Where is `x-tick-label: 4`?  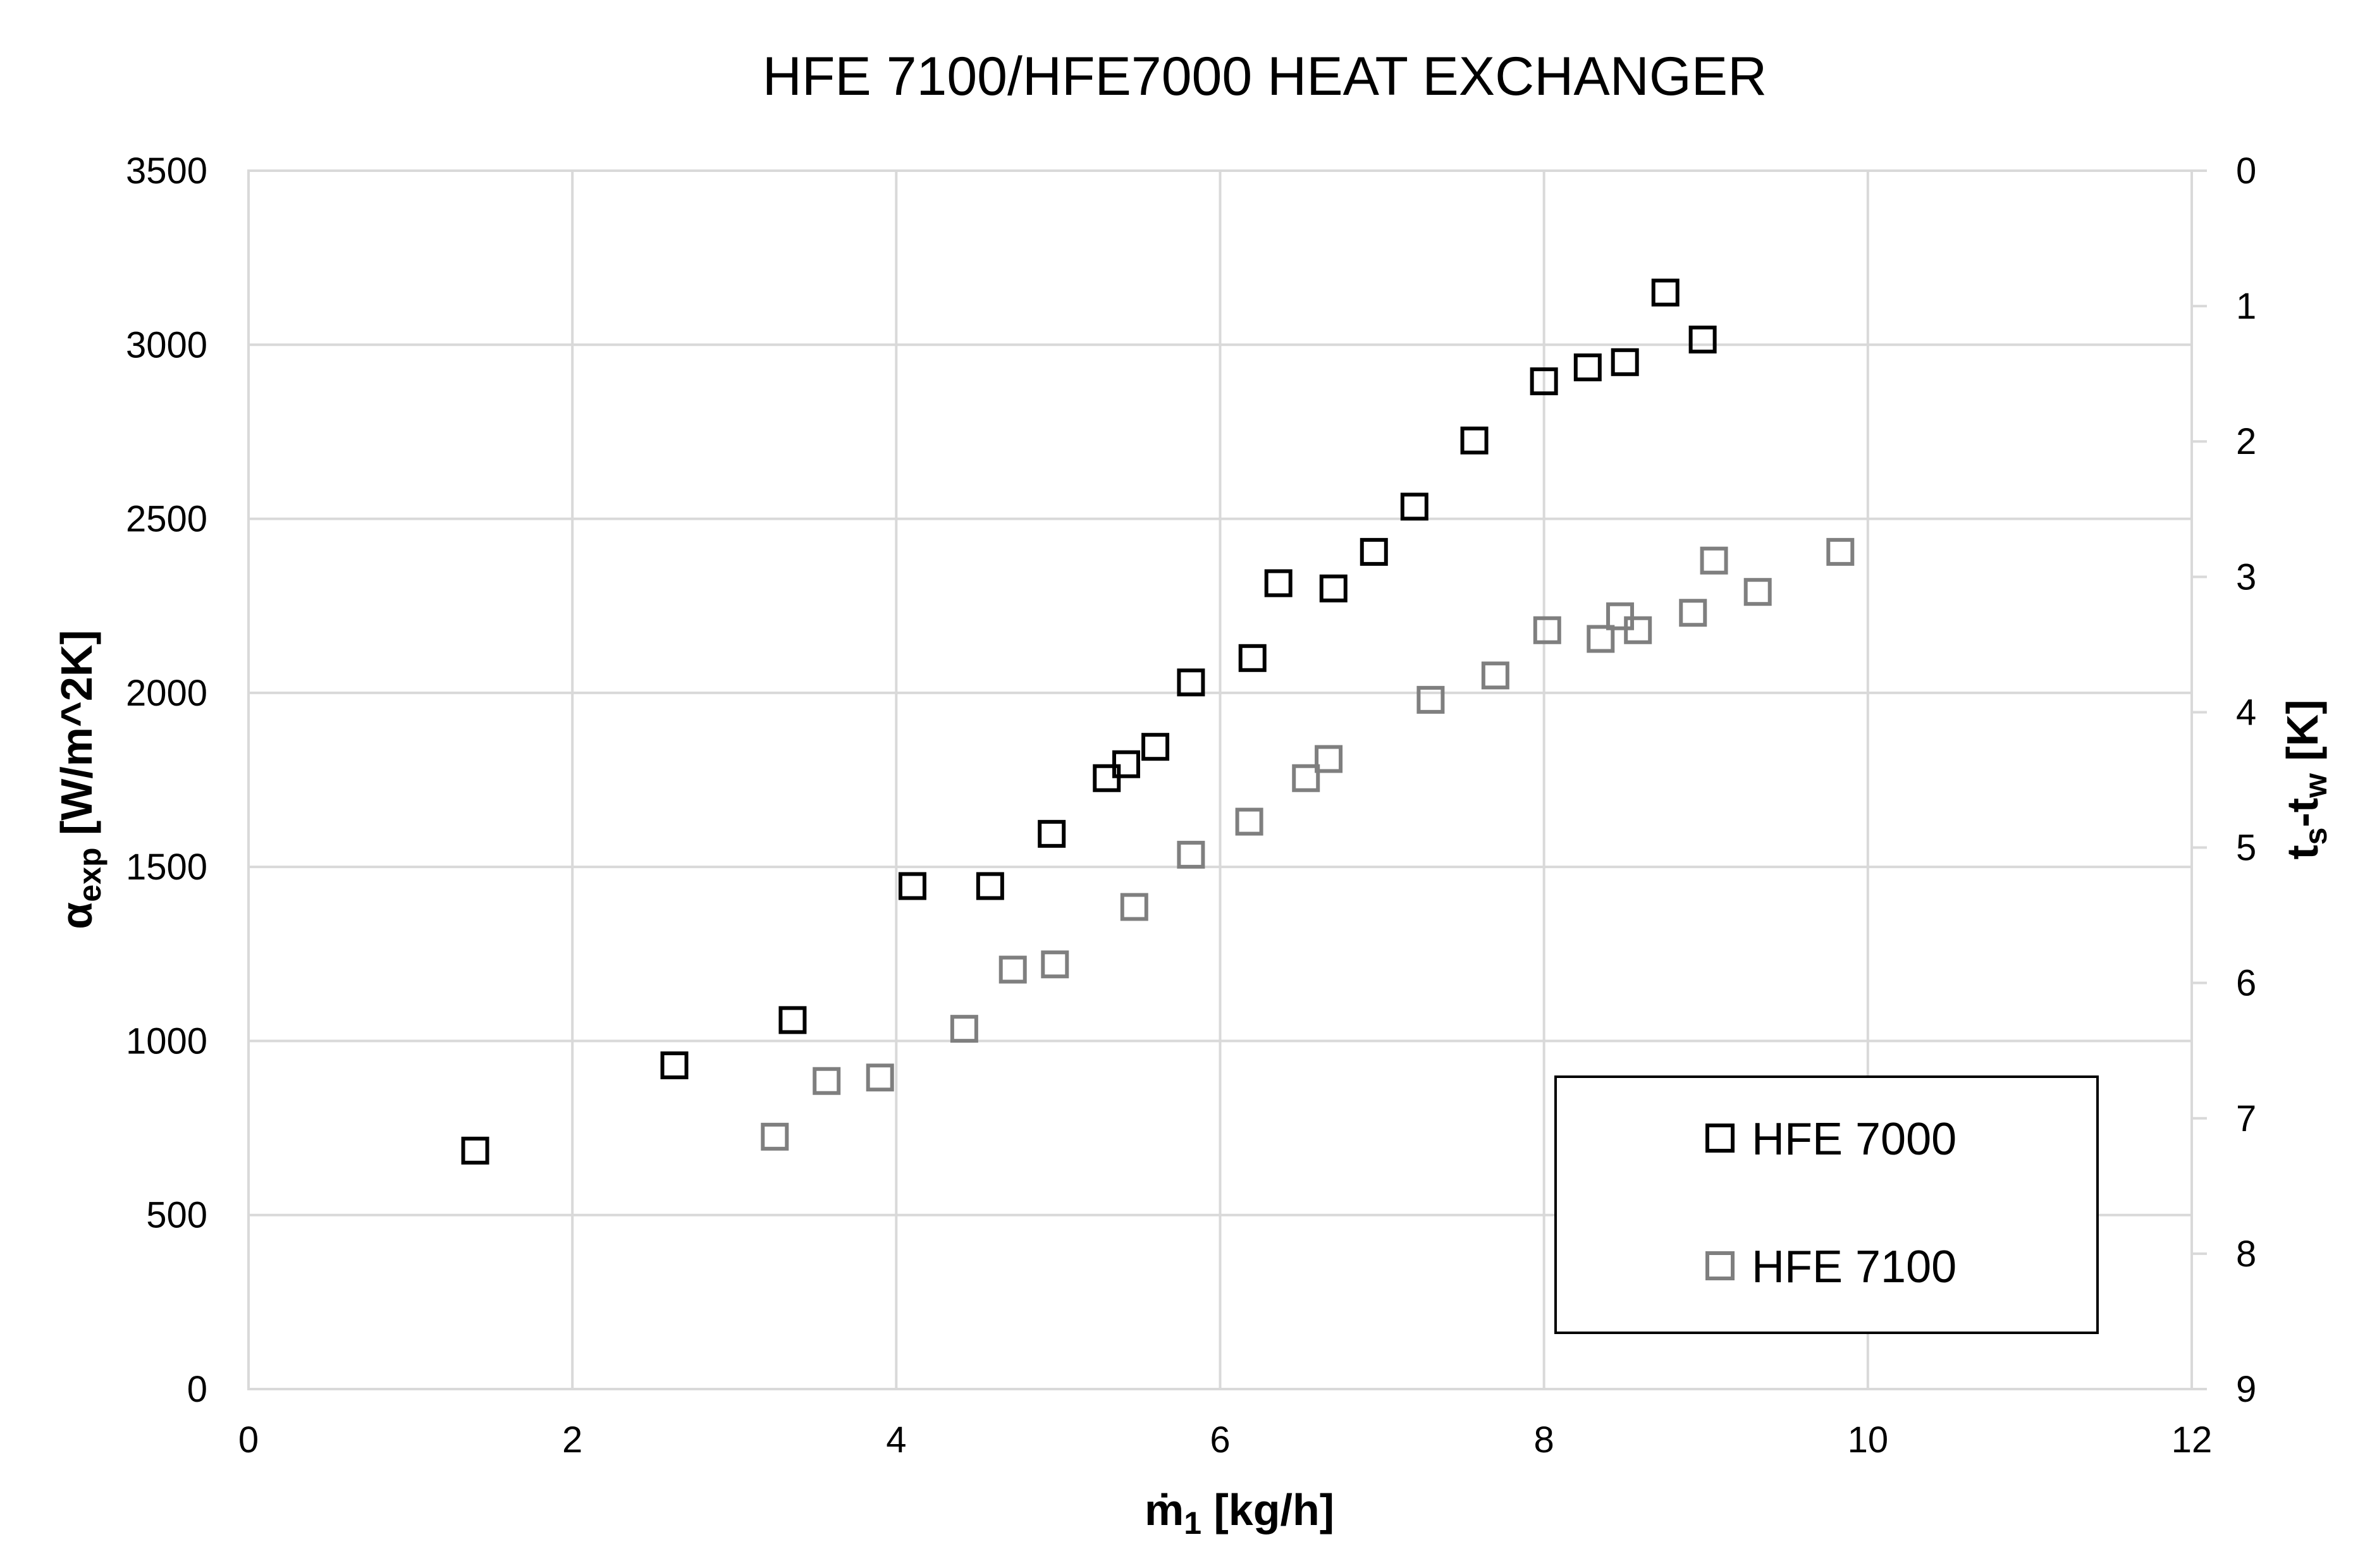 x-tick-label: 4 is located at coordinates (896, 1440).